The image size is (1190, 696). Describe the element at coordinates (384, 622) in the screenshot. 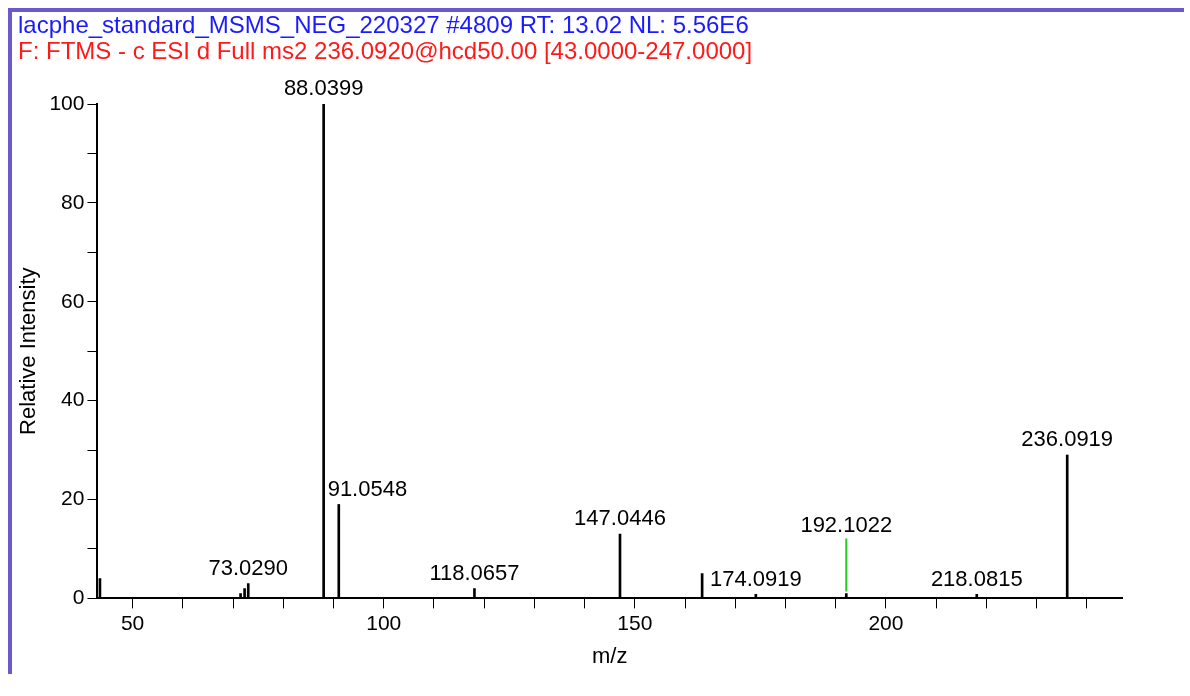

I see `x-tick-label: 100` at that location.